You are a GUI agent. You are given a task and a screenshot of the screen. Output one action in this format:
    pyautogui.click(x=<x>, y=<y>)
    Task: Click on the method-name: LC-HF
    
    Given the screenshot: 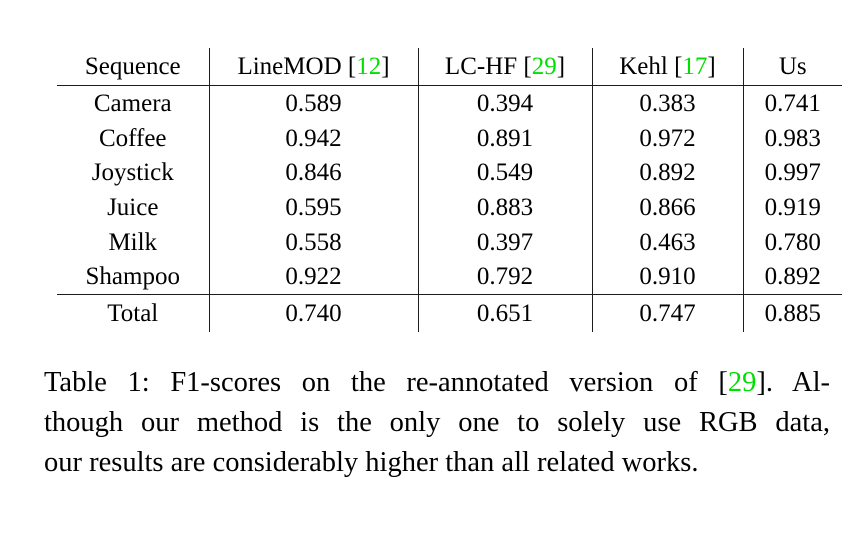 What is the action you would take?
    pyautogui.click(x=481, y=66)
    